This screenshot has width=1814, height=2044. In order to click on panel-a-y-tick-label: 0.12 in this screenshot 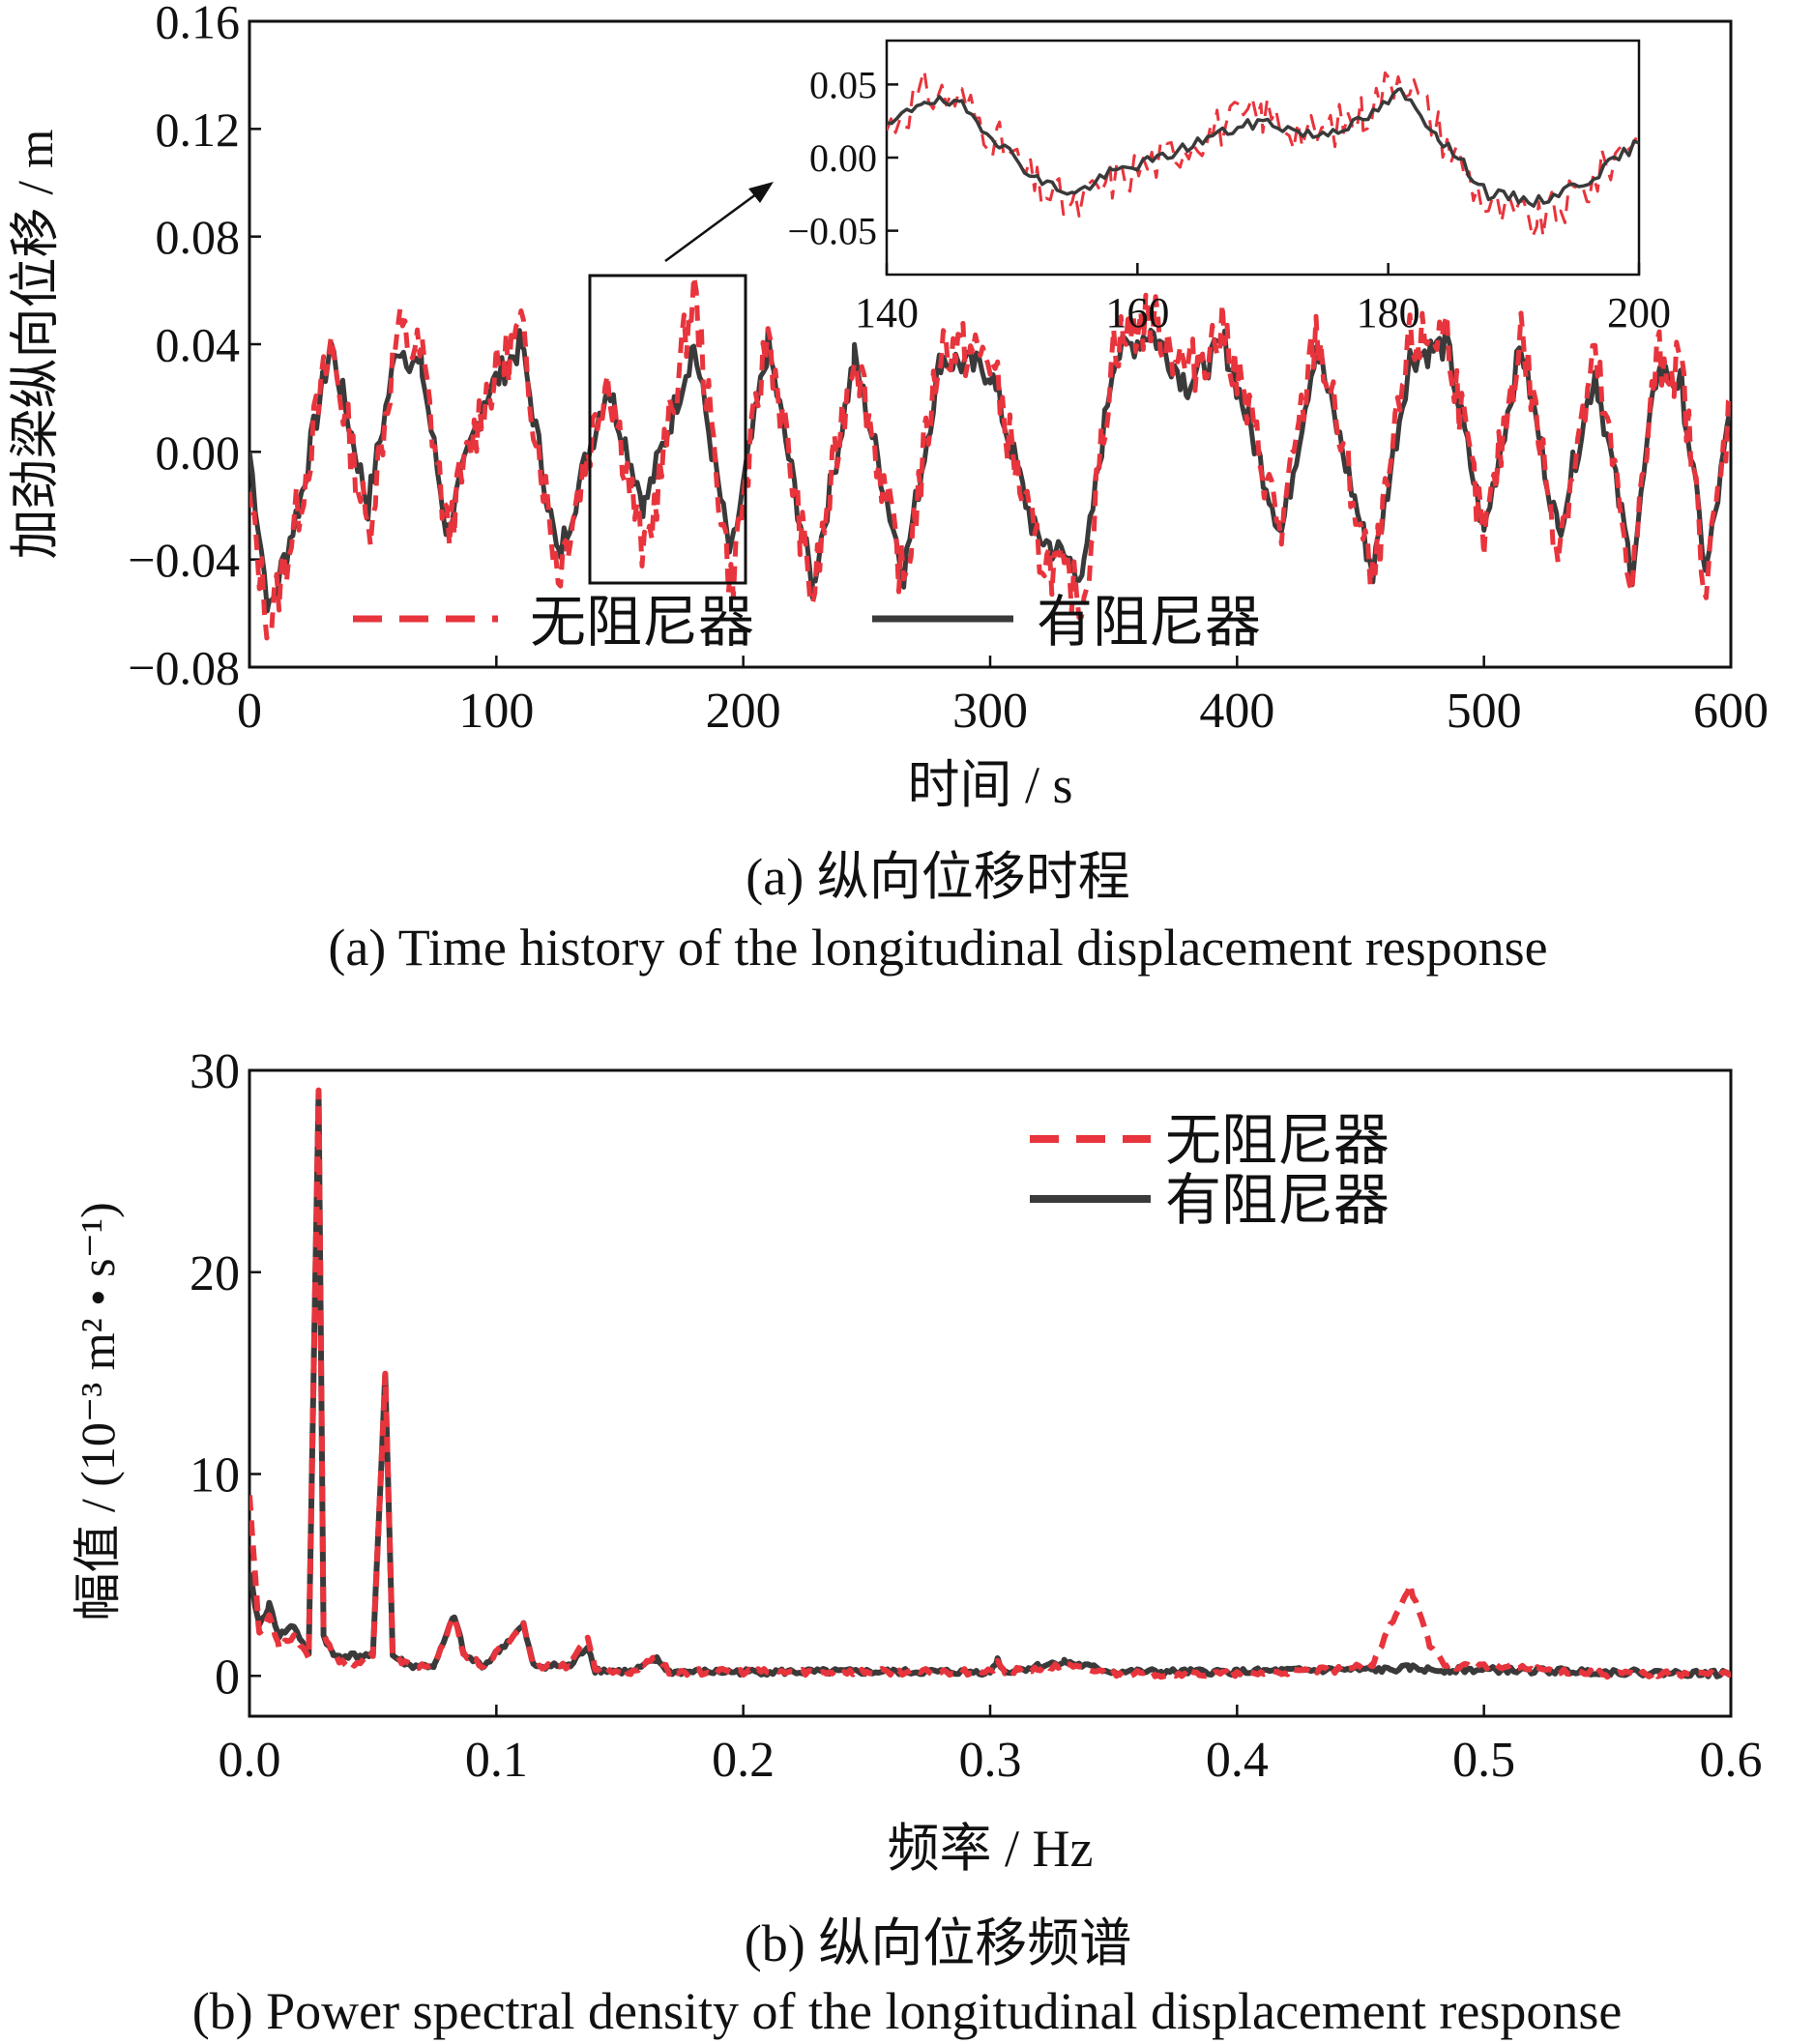, I will do `click(198, 129)`.